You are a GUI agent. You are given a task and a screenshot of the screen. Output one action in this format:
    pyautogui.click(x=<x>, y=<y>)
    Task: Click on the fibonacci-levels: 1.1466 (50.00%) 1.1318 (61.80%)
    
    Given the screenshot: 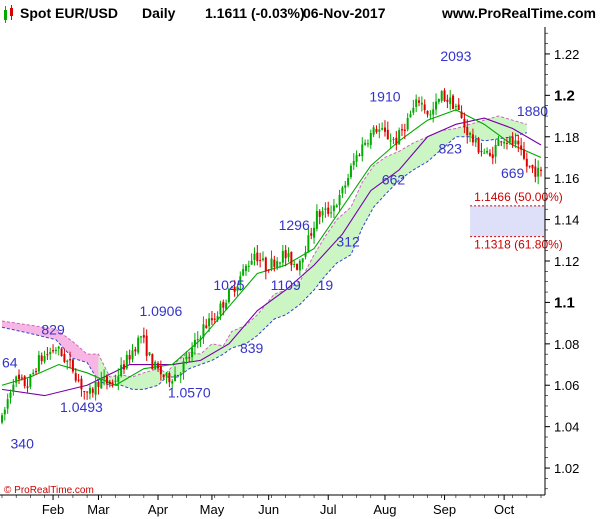 What is the action you would take?
    pyautogui.click(x=516, y=221)
    